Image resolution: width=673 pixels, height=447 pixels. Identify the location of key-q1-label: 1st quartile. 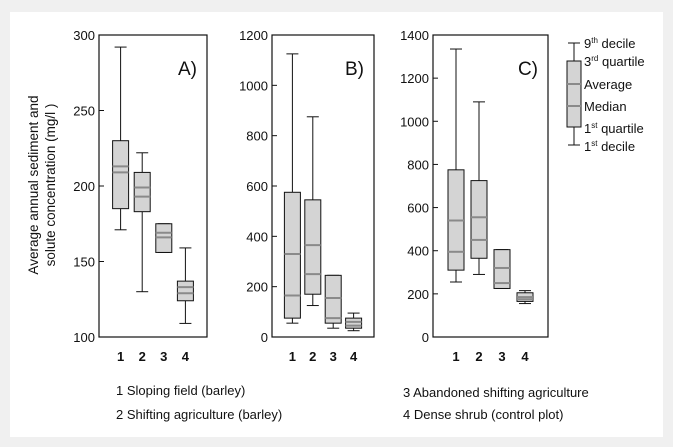
(614, 128).